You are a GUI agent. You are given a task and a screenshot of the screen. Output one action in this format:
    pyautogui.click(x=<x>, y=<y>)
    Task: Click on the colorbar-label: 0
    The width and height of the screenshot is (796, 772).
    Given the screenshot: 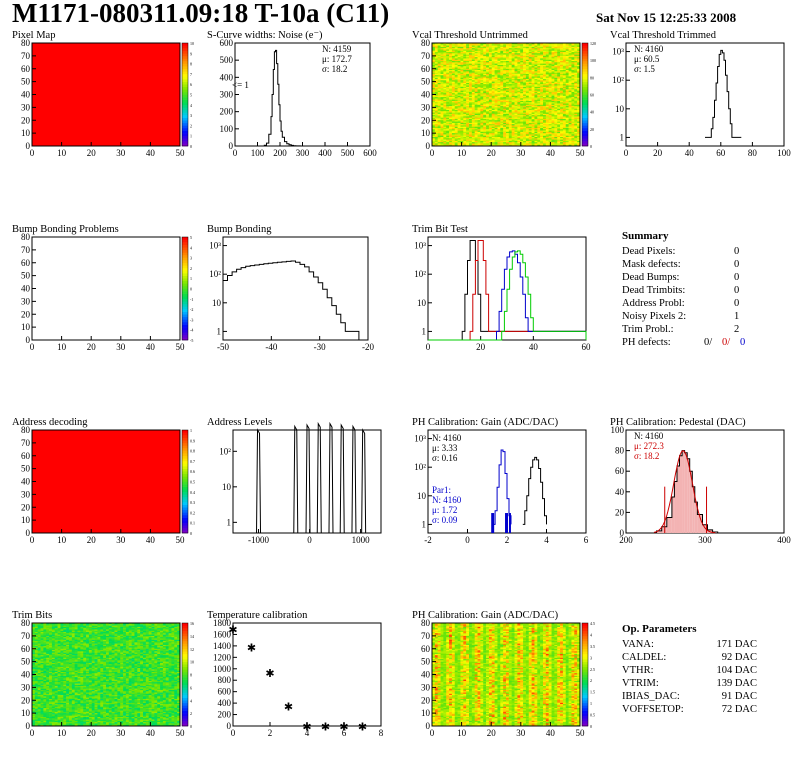 What is the action you would take?
    pyautogui.click(x=191, y=289)
    